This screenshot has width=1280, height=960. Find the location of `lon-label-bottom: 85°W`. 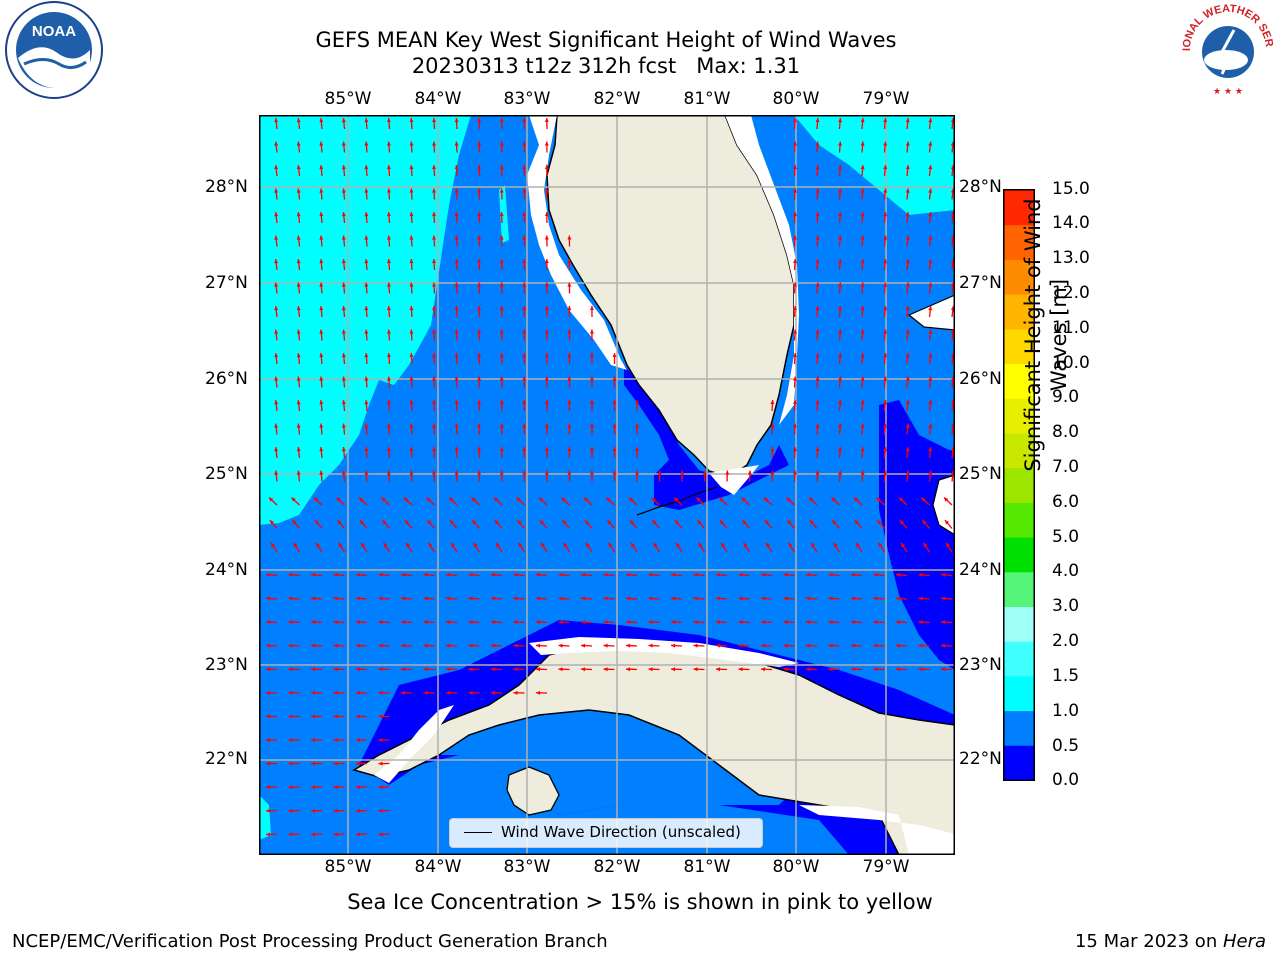

lon-label-bottom: 85°W is located at coordinates (348, 867).